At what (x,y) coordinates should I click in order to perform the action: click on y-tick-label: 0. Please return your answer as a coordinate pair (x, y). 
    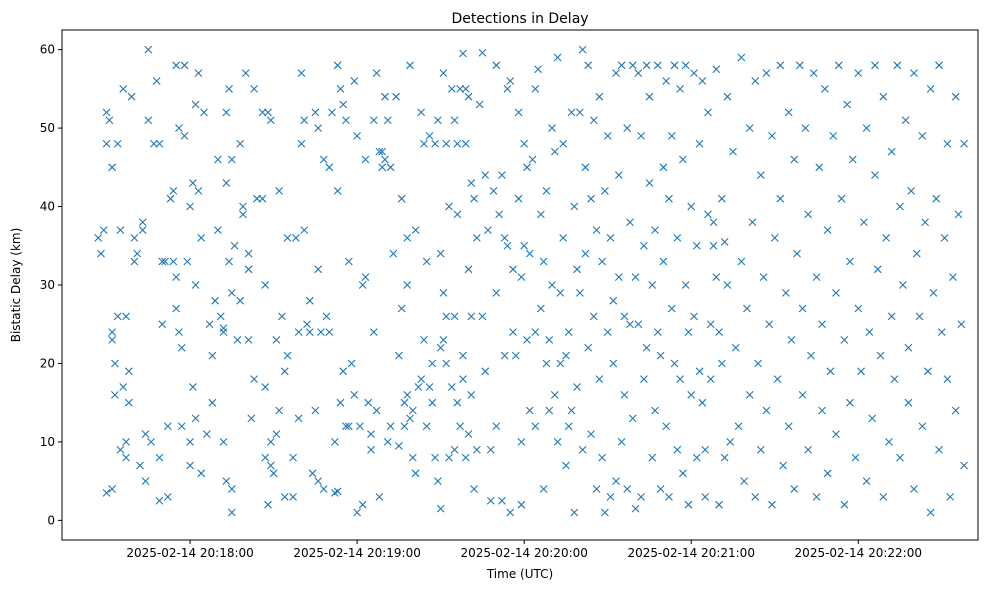
    Looking at the image, I should click on (51, 520).